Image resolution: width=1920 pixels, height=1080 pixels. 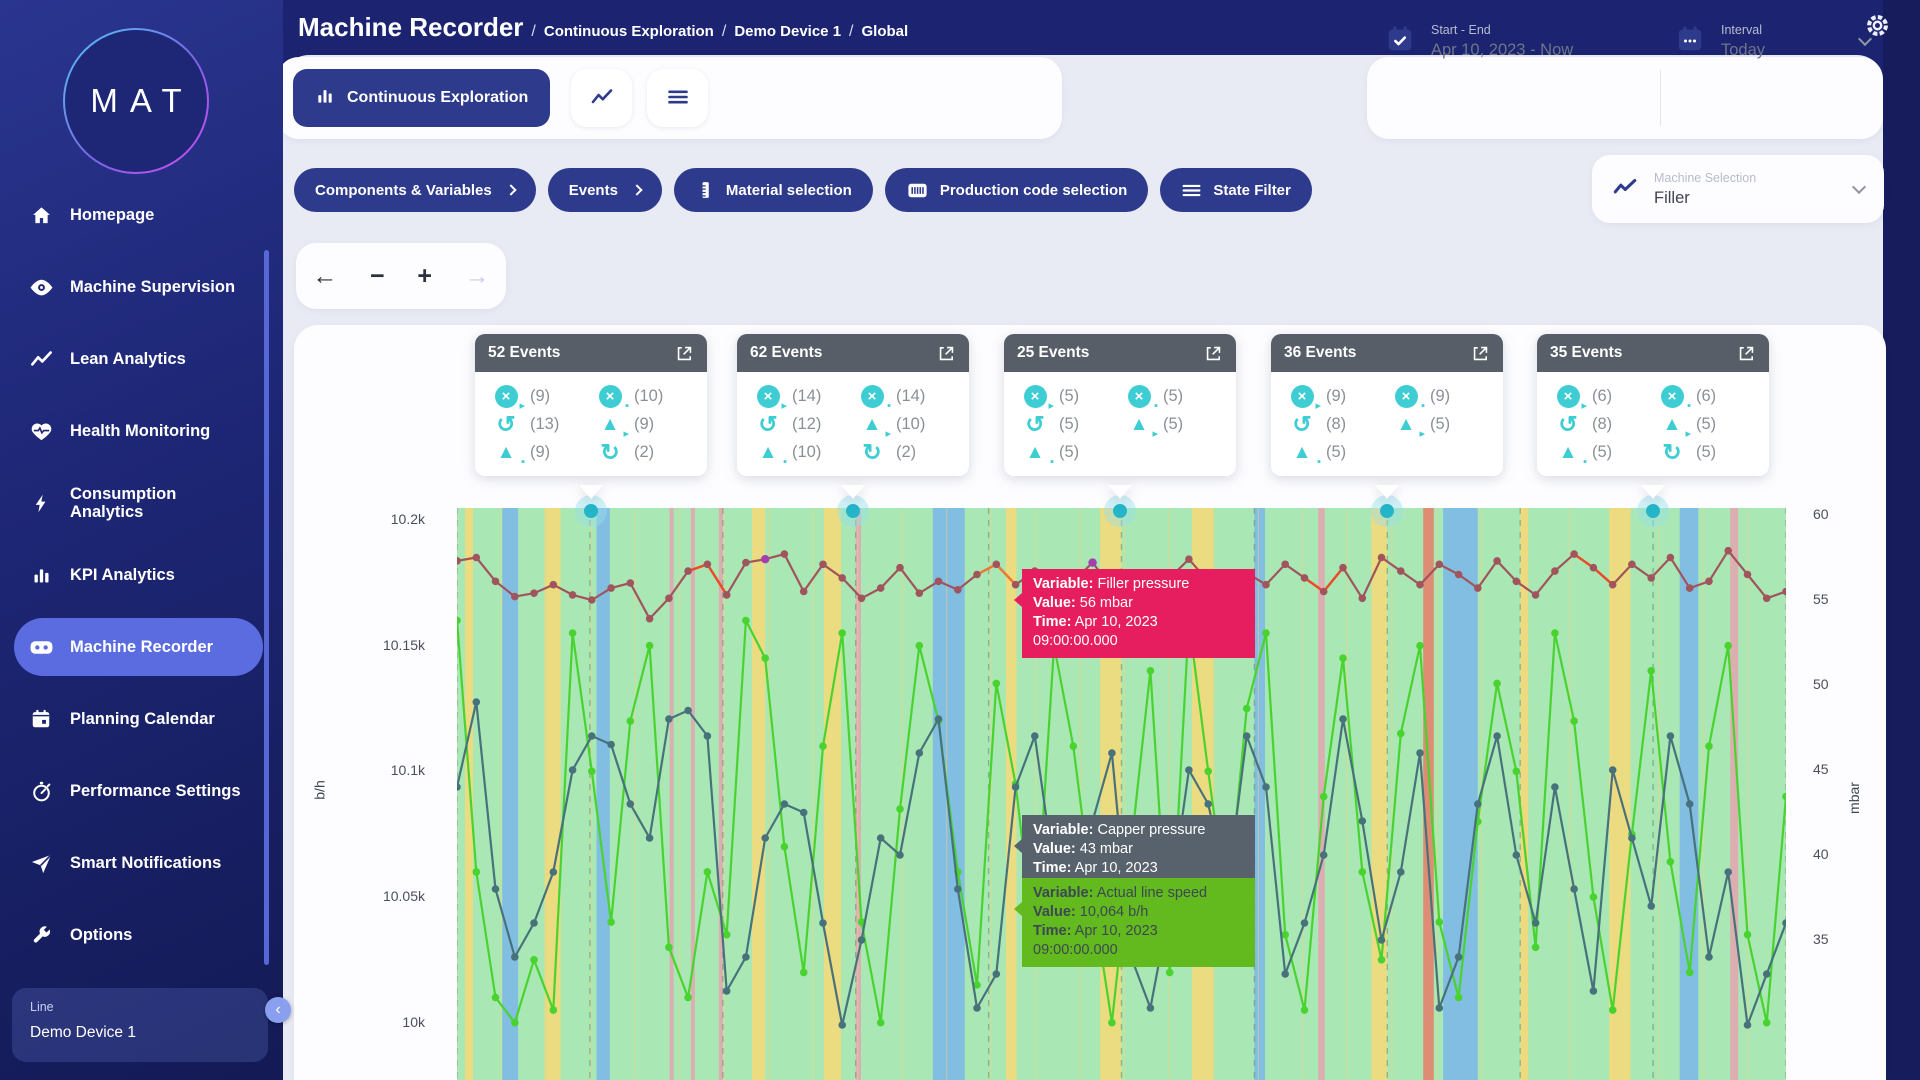 I want to click on filter-state-filter: State Filter, so click(x=1236, y=190).